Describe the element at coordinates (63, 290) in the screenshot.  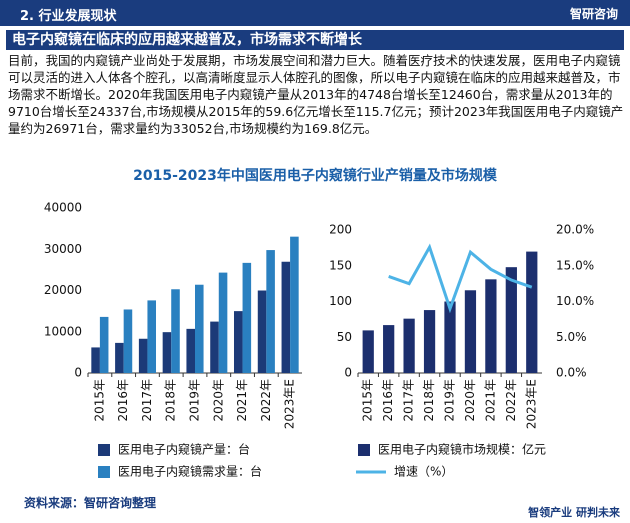
I see `y-tick-label: 20000` at that location.